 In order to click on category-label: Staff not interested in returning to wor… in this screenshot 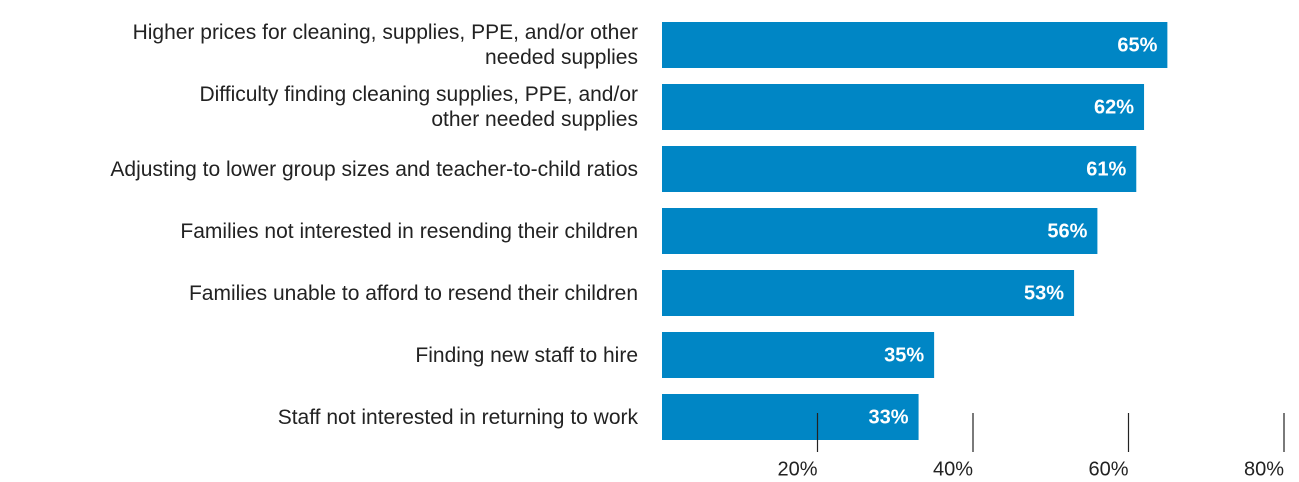, I will do `click(457, 417)`.